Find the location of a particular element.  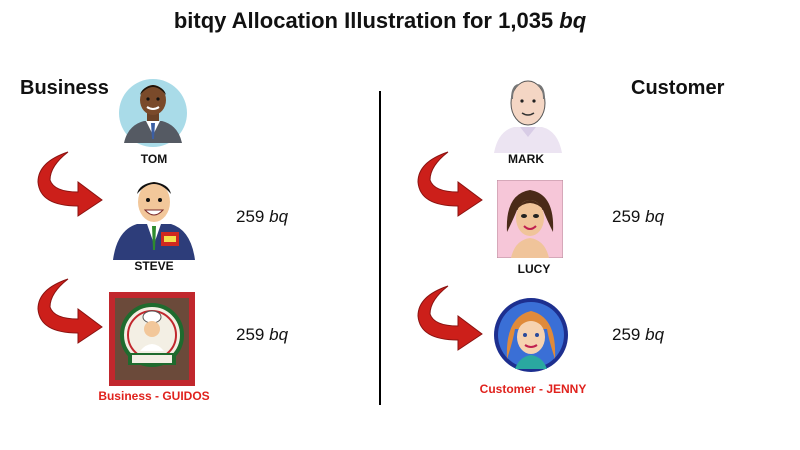

woman-avatar-icon is located at coordinates (530, 219).